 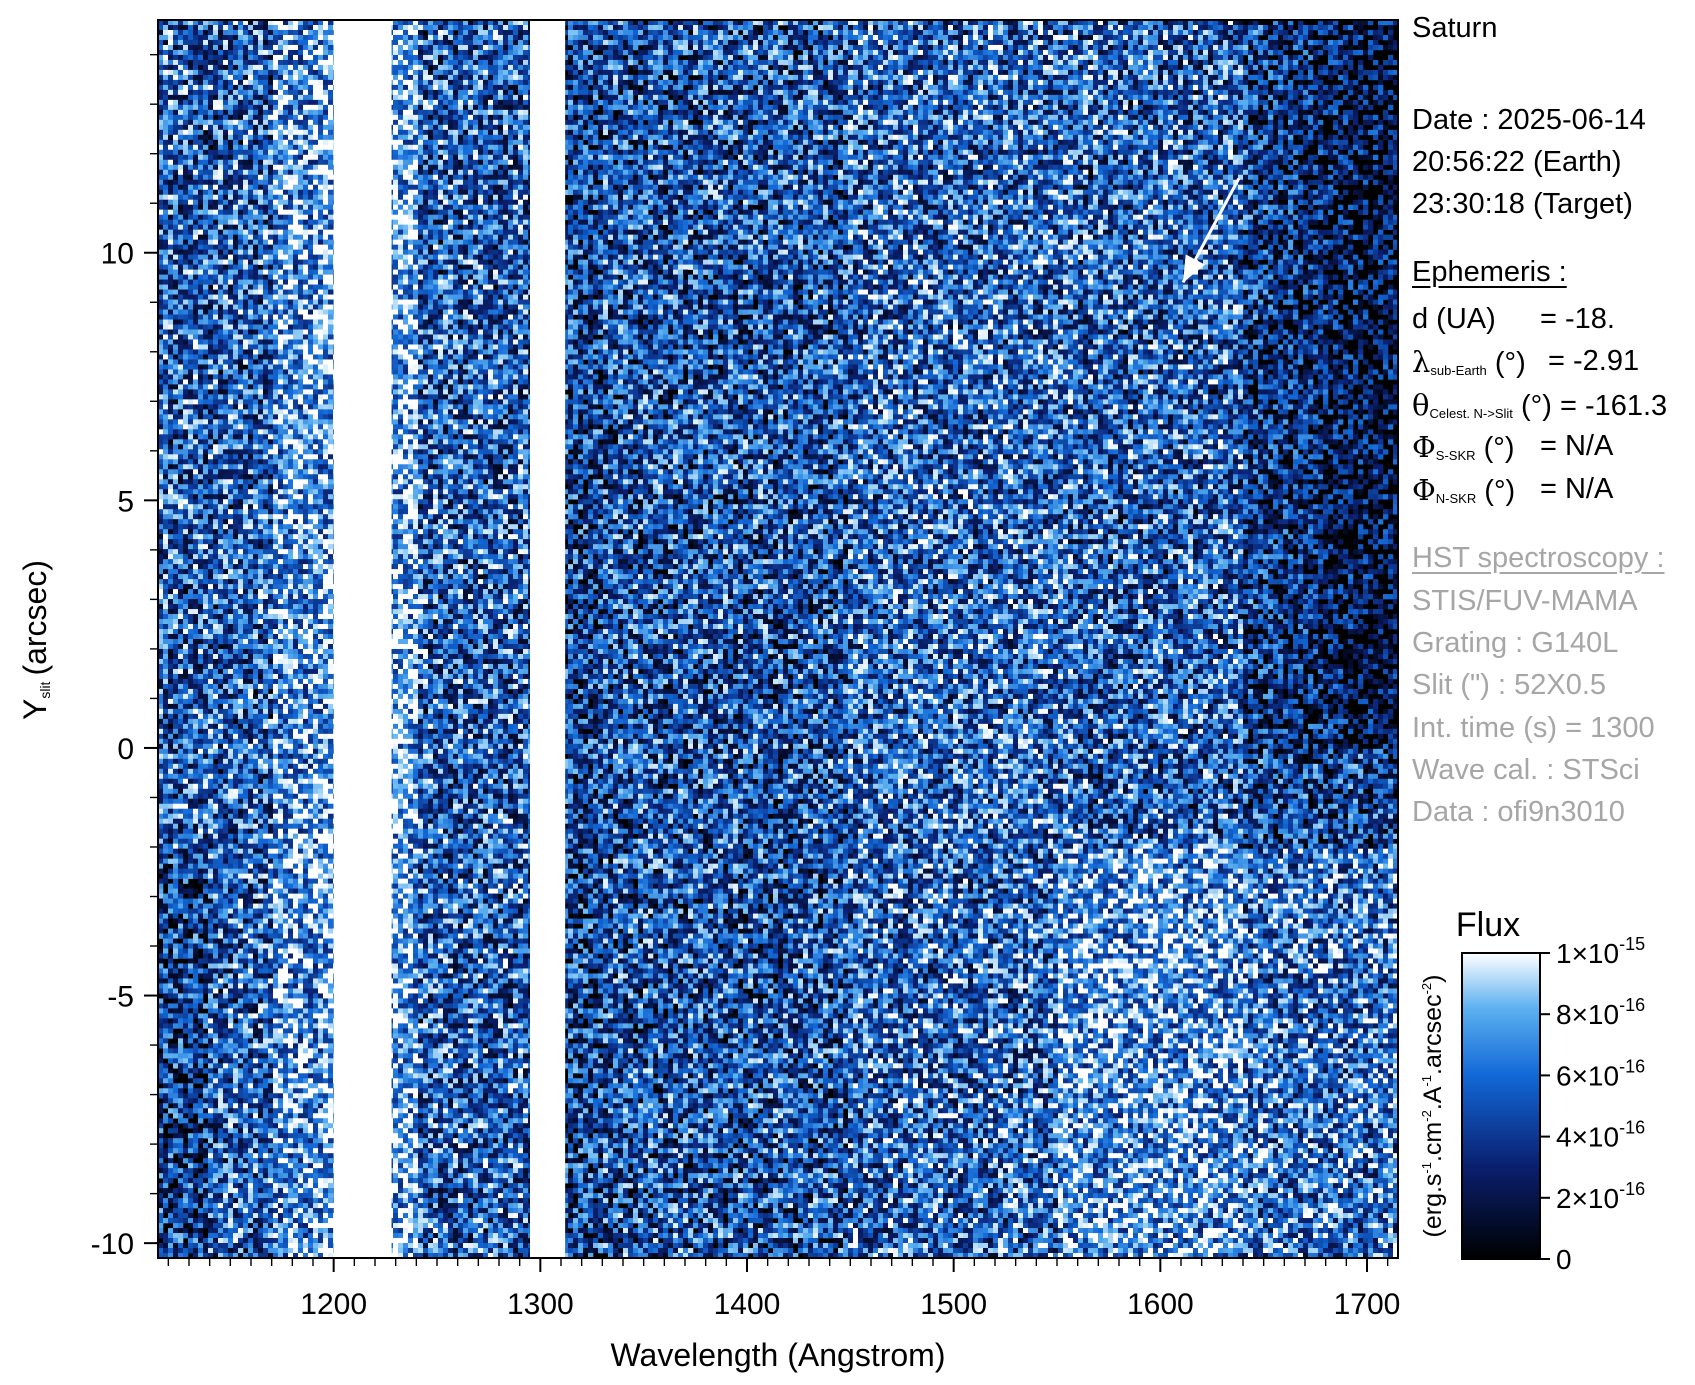 What do you see at coordinates (1518, 812) in the screenshot?
I see `data-id: Data : ofi9n3010` at bounding box center [1518, 812].